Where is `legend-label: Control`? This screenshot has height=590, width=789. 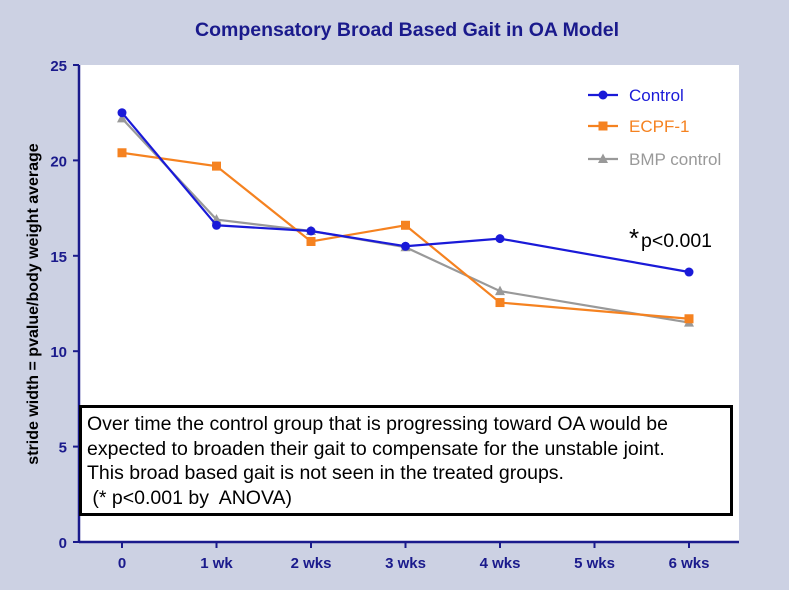 legend-label: Control is located at coordinates (656, 95).